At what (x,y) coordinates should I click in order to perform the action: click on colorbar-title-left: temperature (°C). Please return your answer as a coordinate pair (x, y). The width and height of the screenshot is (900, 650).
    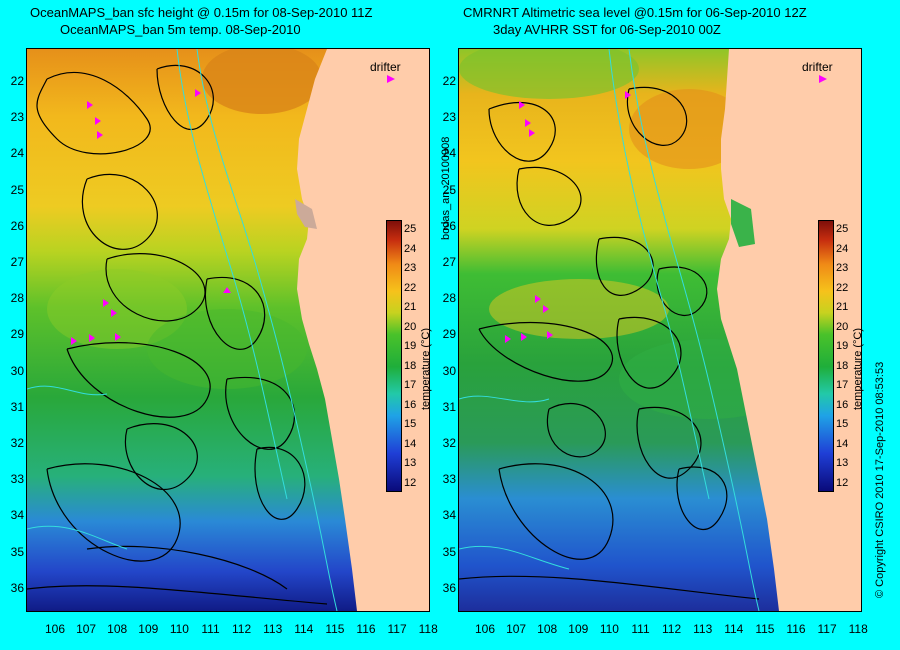
    Looking at the image, I should click on (426, 368).